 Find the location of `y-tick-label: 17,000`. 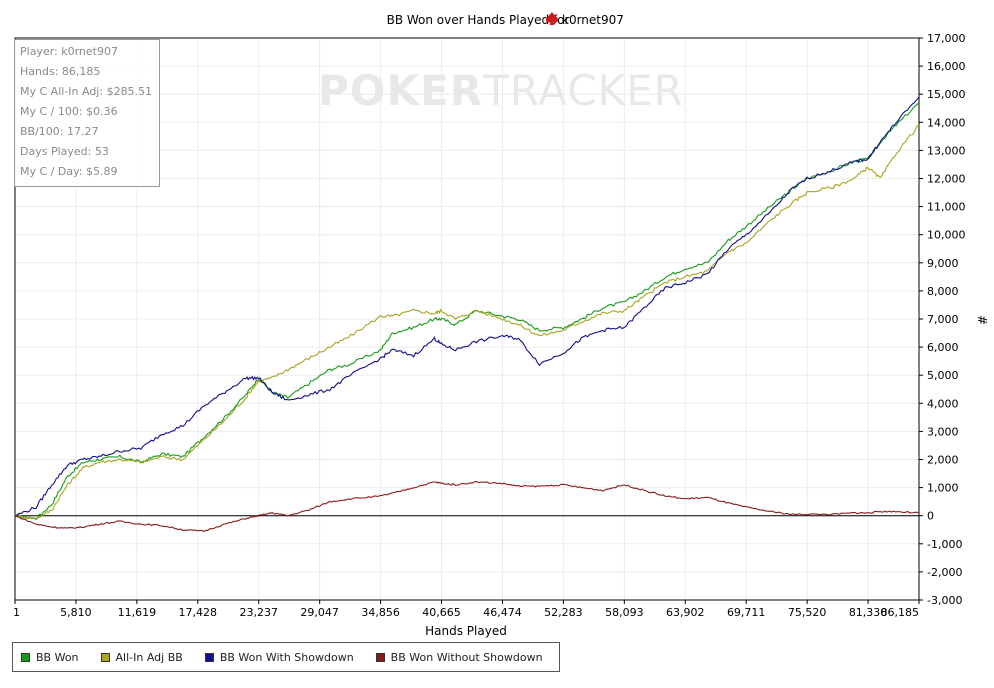

y-tick-label: 17,000 is located at coordinates (946, 38).